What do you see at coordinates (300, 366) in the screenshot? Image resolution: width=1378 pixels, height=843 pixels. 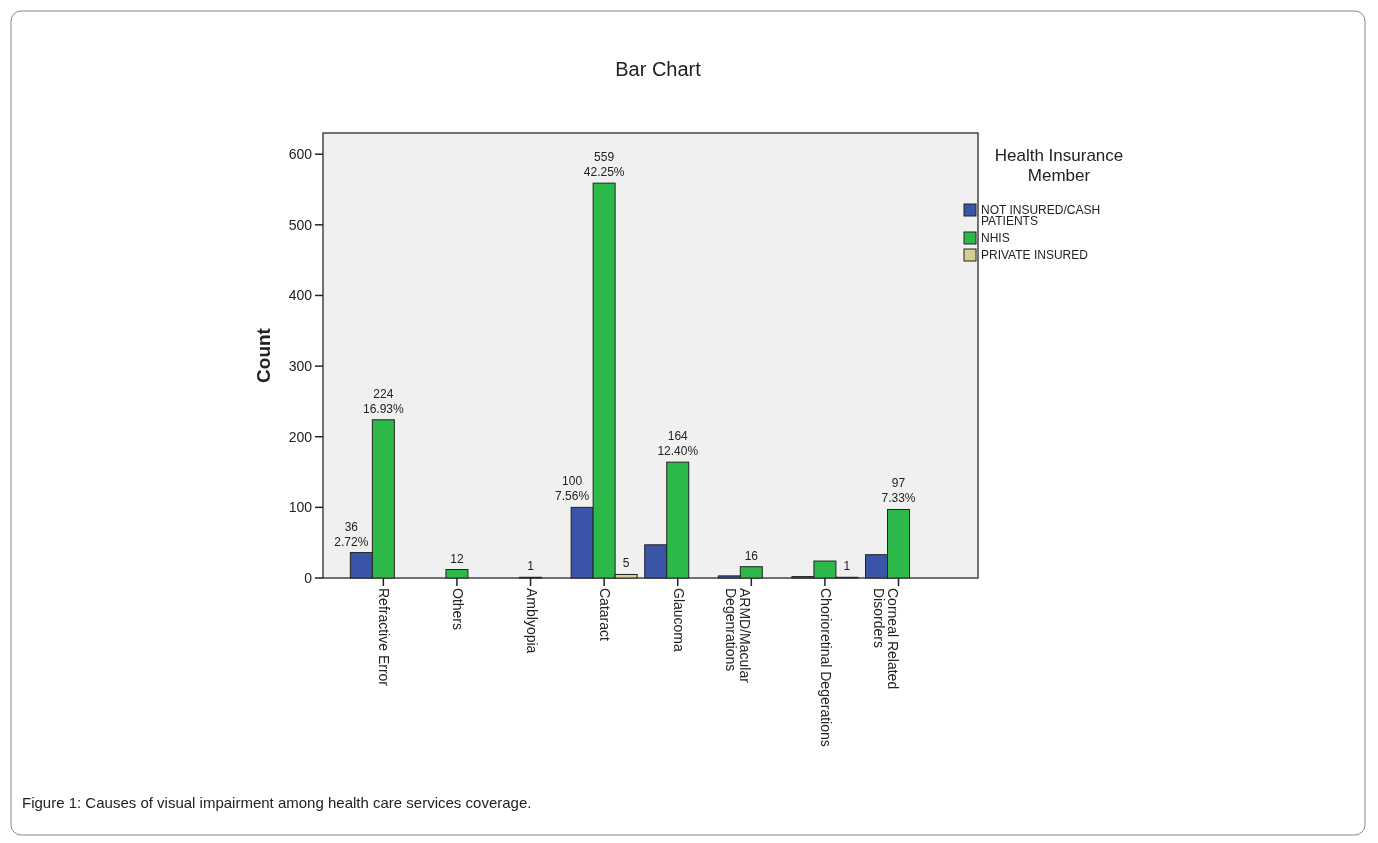 I see `y-tick-label: 300` at bounding box center [300, 366].